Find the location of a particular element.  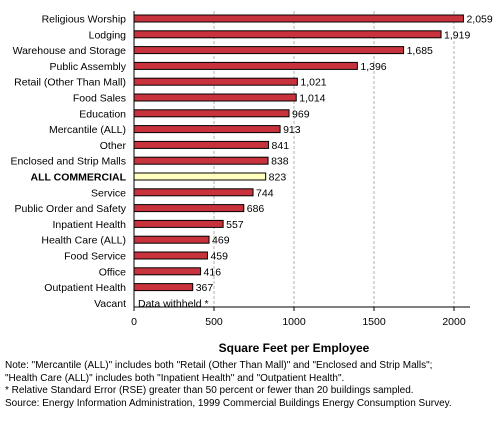

value-label-enclosed-and-strip-malls: 838 is located at coordinates (280, 162).